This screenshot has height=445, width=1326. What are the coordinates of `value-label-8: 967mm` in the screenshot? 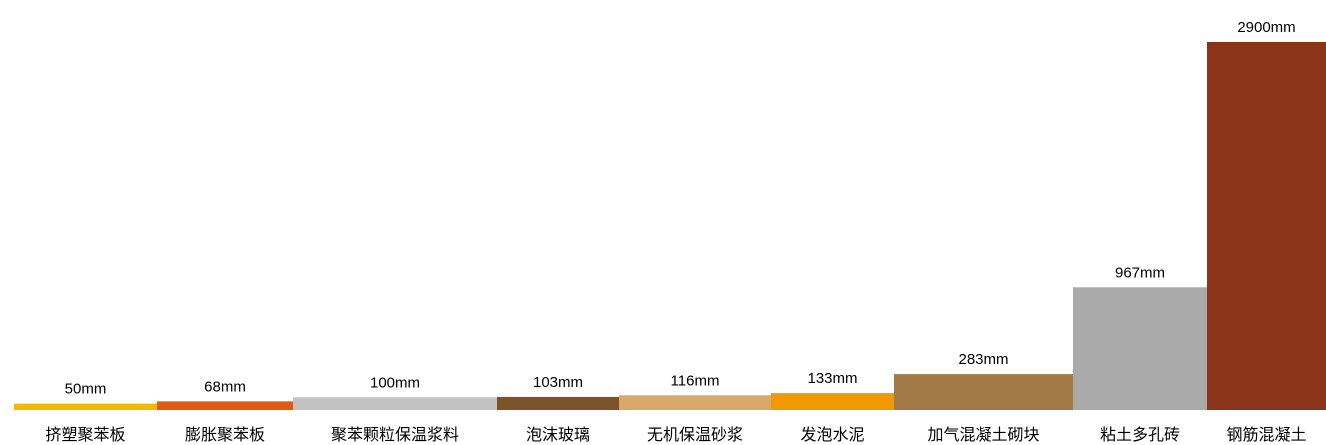 It's located at (1140, 272).